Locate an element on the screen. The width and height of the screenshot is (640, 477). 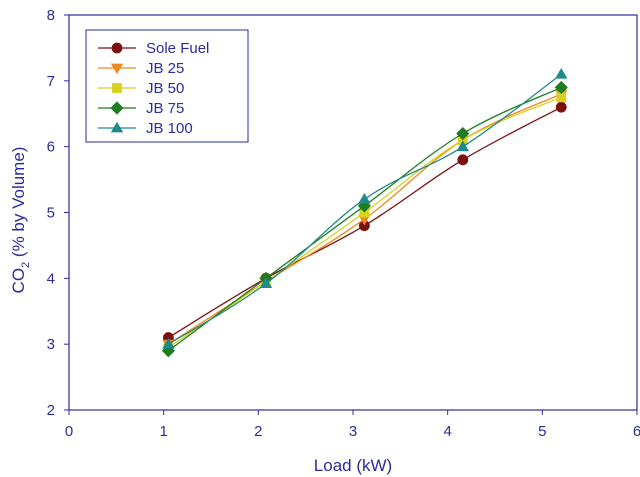
legend-label-jb-100: JB 100 is located at coordinates (169, 128).